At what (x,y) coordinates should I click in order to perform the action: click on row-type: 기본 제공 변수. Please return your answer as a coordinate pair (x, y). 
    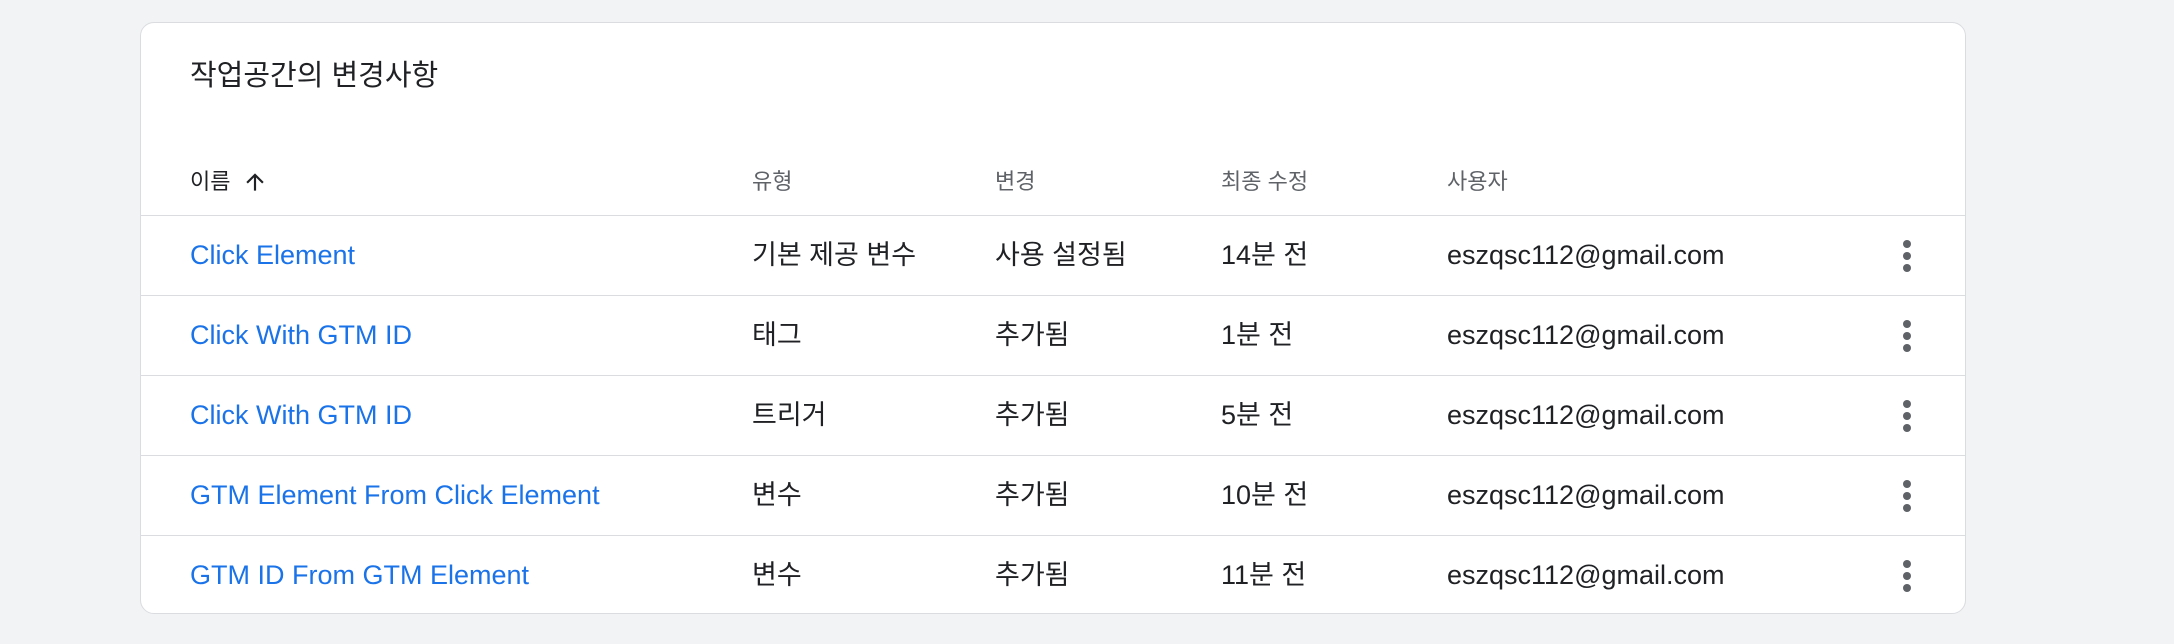
    Looking at the image, I should click on (834, 255).